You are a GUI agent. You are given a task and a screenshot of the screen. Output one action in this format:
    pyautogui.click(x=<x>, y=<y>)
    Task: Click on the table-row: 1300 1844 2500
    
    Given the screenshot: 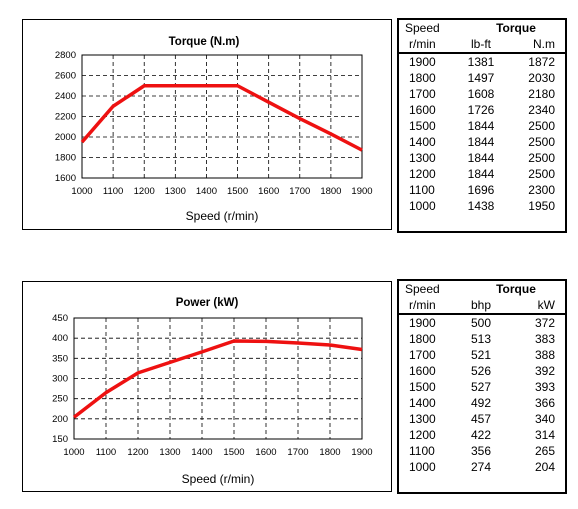 What is the action you would take?
    pyautogui.click(x=482, y=158)
    